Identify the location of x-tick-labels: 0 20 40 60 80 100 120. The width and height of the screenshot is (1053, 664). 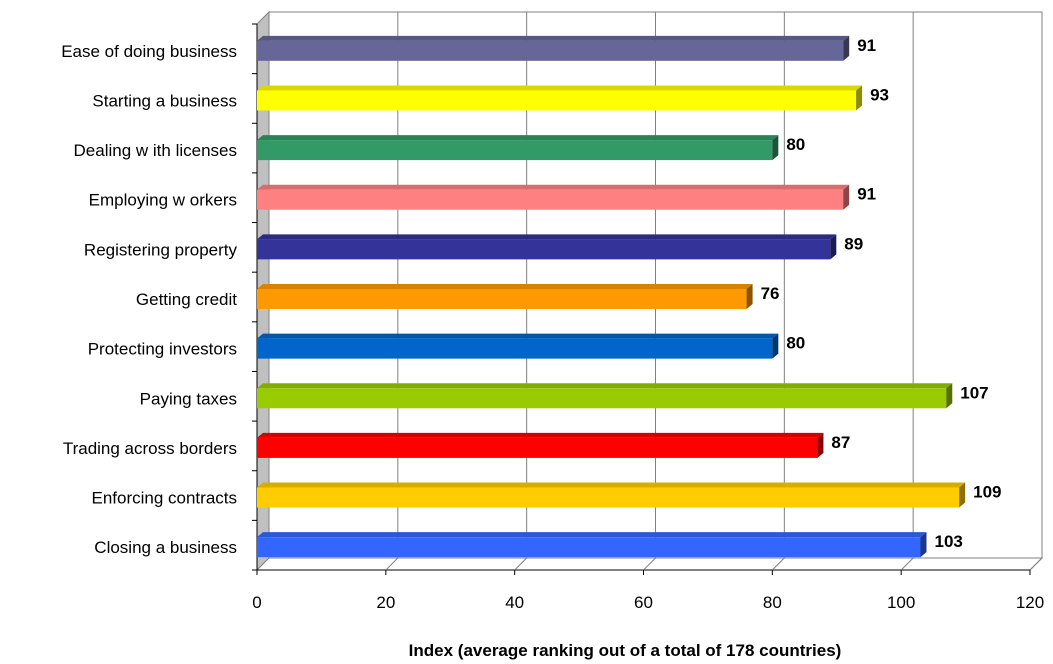
(648, 602).